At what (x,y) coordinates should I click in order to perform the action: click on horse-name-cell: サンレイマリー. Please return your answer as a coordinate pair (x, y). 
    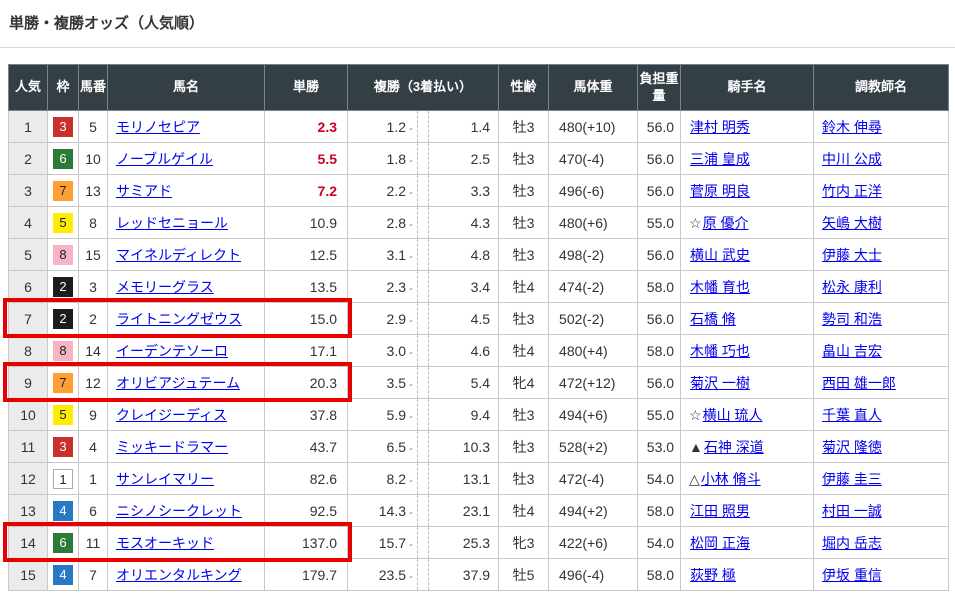
    Looking at the image, I should click on (186, 478).